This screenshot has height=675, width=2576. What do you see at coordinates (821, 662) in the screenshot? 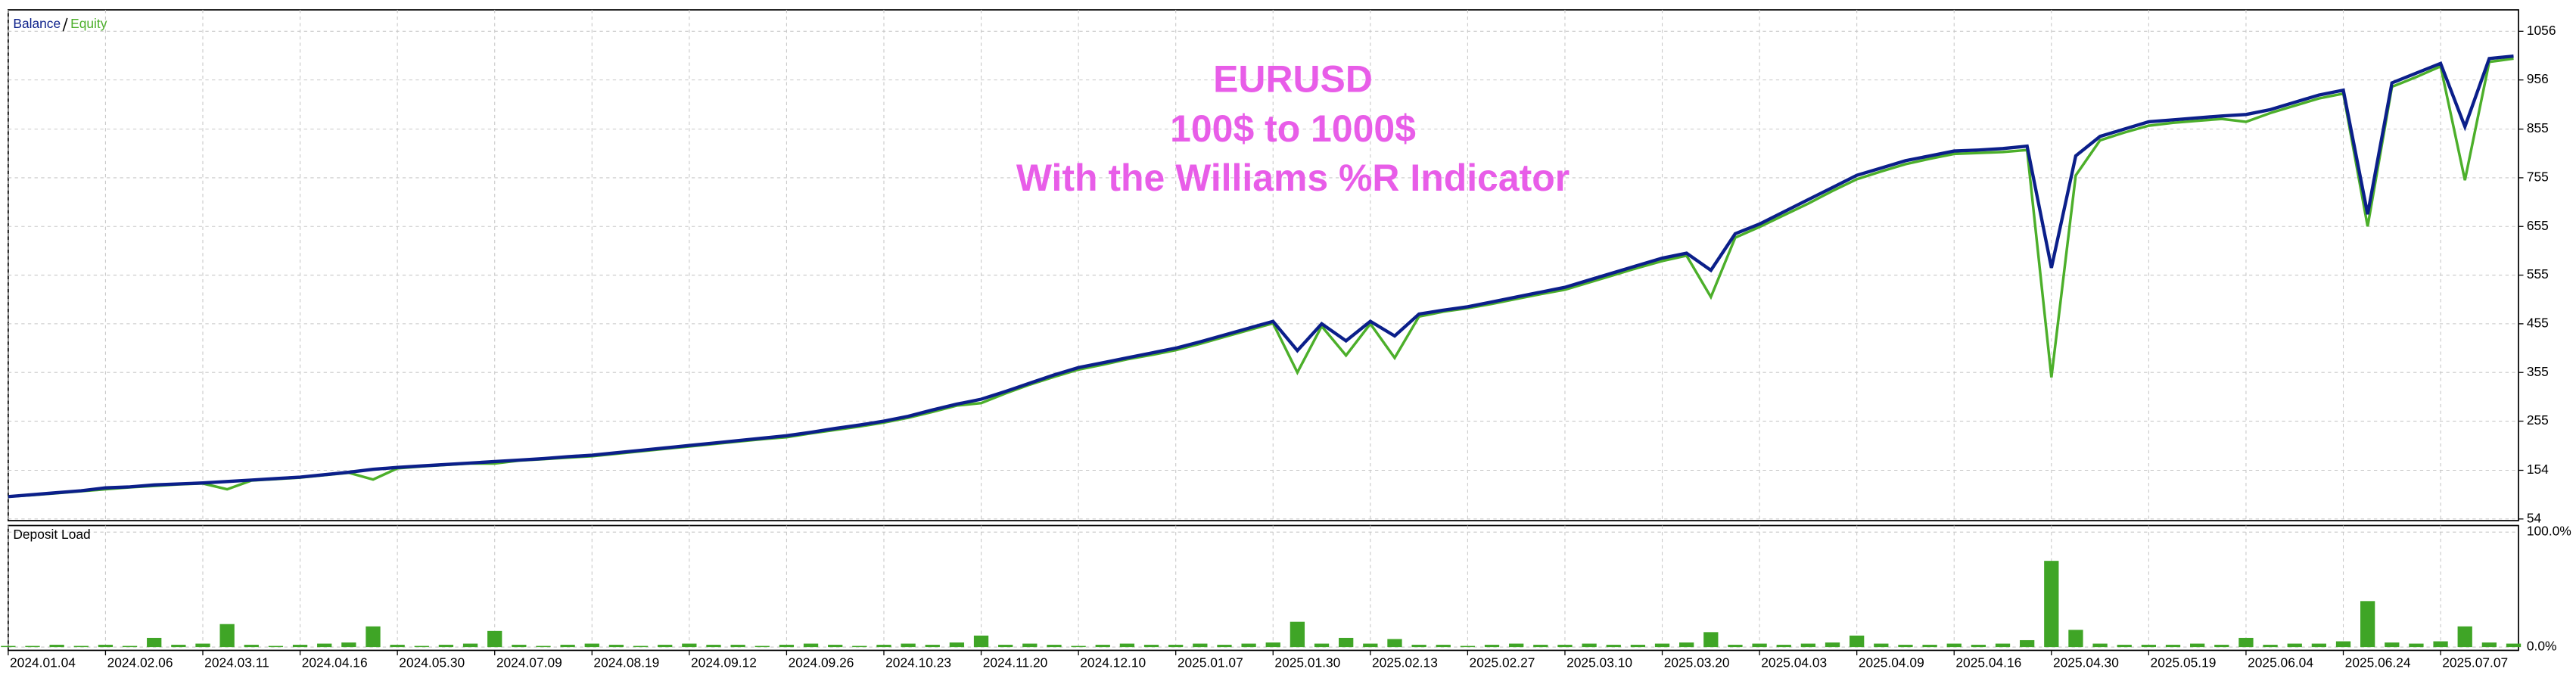
I see `x-tick-label: 2024.09.26` at bounding box center [821, 662].